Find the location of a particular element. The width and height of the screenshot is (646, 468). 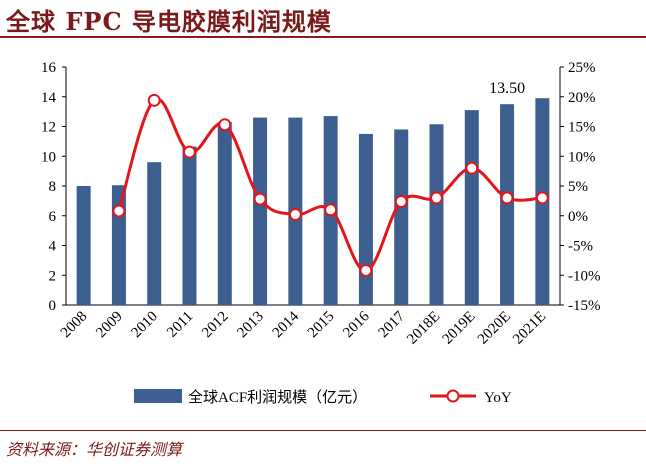

right-tick-label: 15% is located at coordinates (582, 128).